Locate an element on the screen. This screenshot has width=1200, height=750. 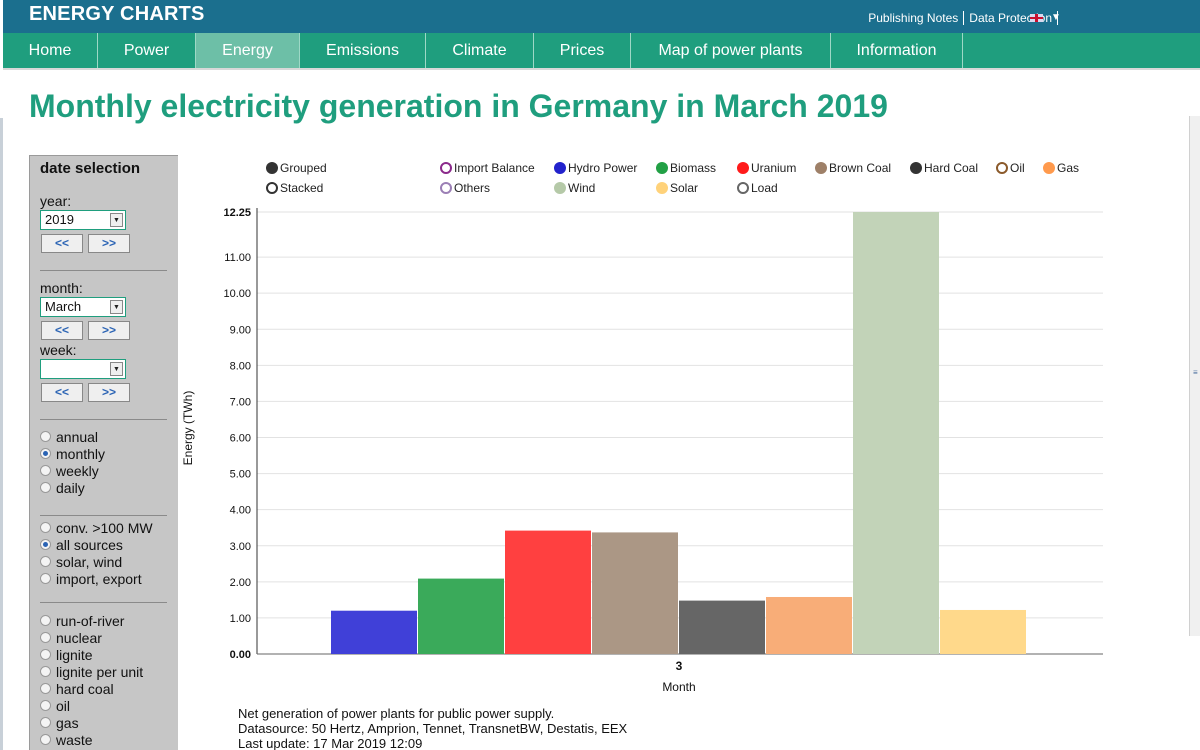
week-label: week: is located at coordinates (58, 350).